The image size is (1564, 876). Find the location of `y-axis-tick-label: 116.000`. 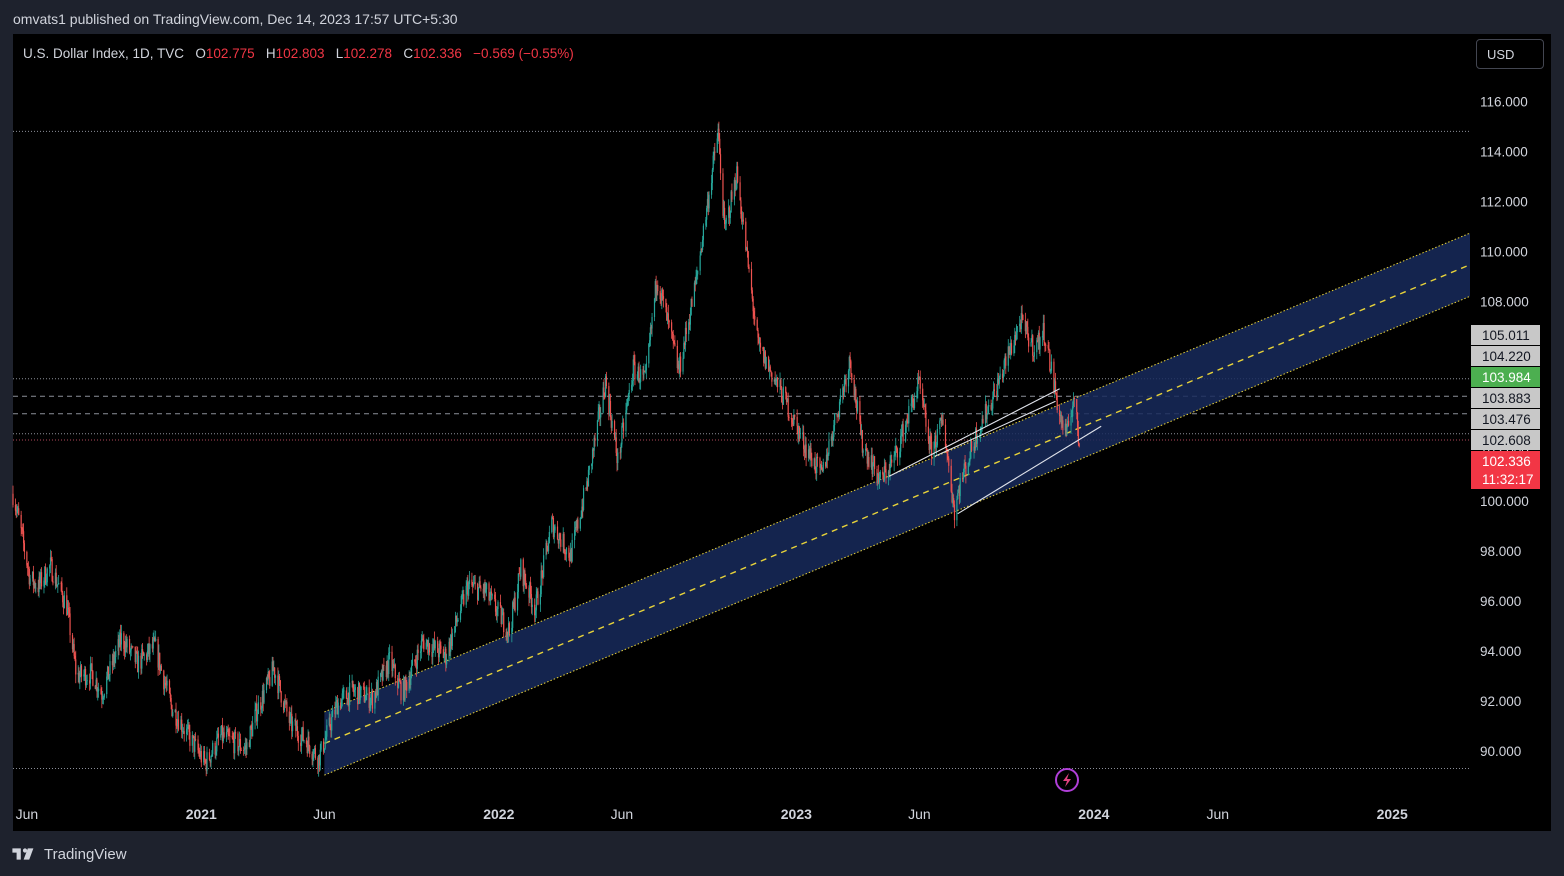

y-axis-tick-label: 116.000 is located at coordinates (1504, 101).